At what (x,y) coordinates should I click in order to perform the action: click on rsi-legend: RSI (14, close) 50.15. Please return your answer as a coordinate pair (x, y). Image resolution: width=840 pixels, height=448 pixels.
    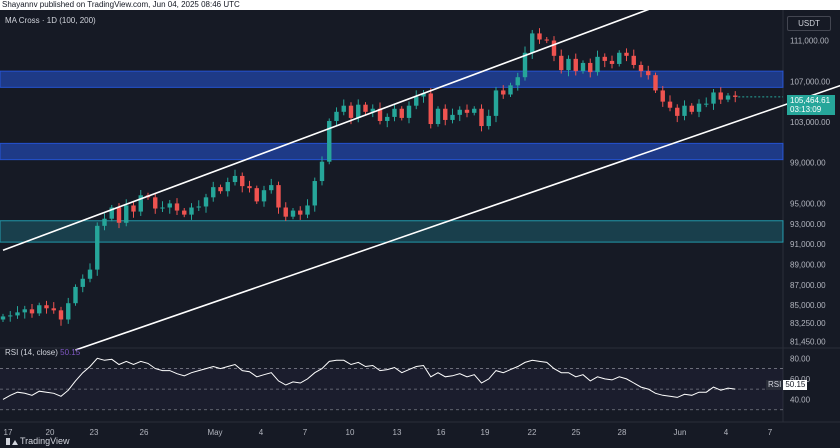
    Looking at the image, I should click on (42, 352).